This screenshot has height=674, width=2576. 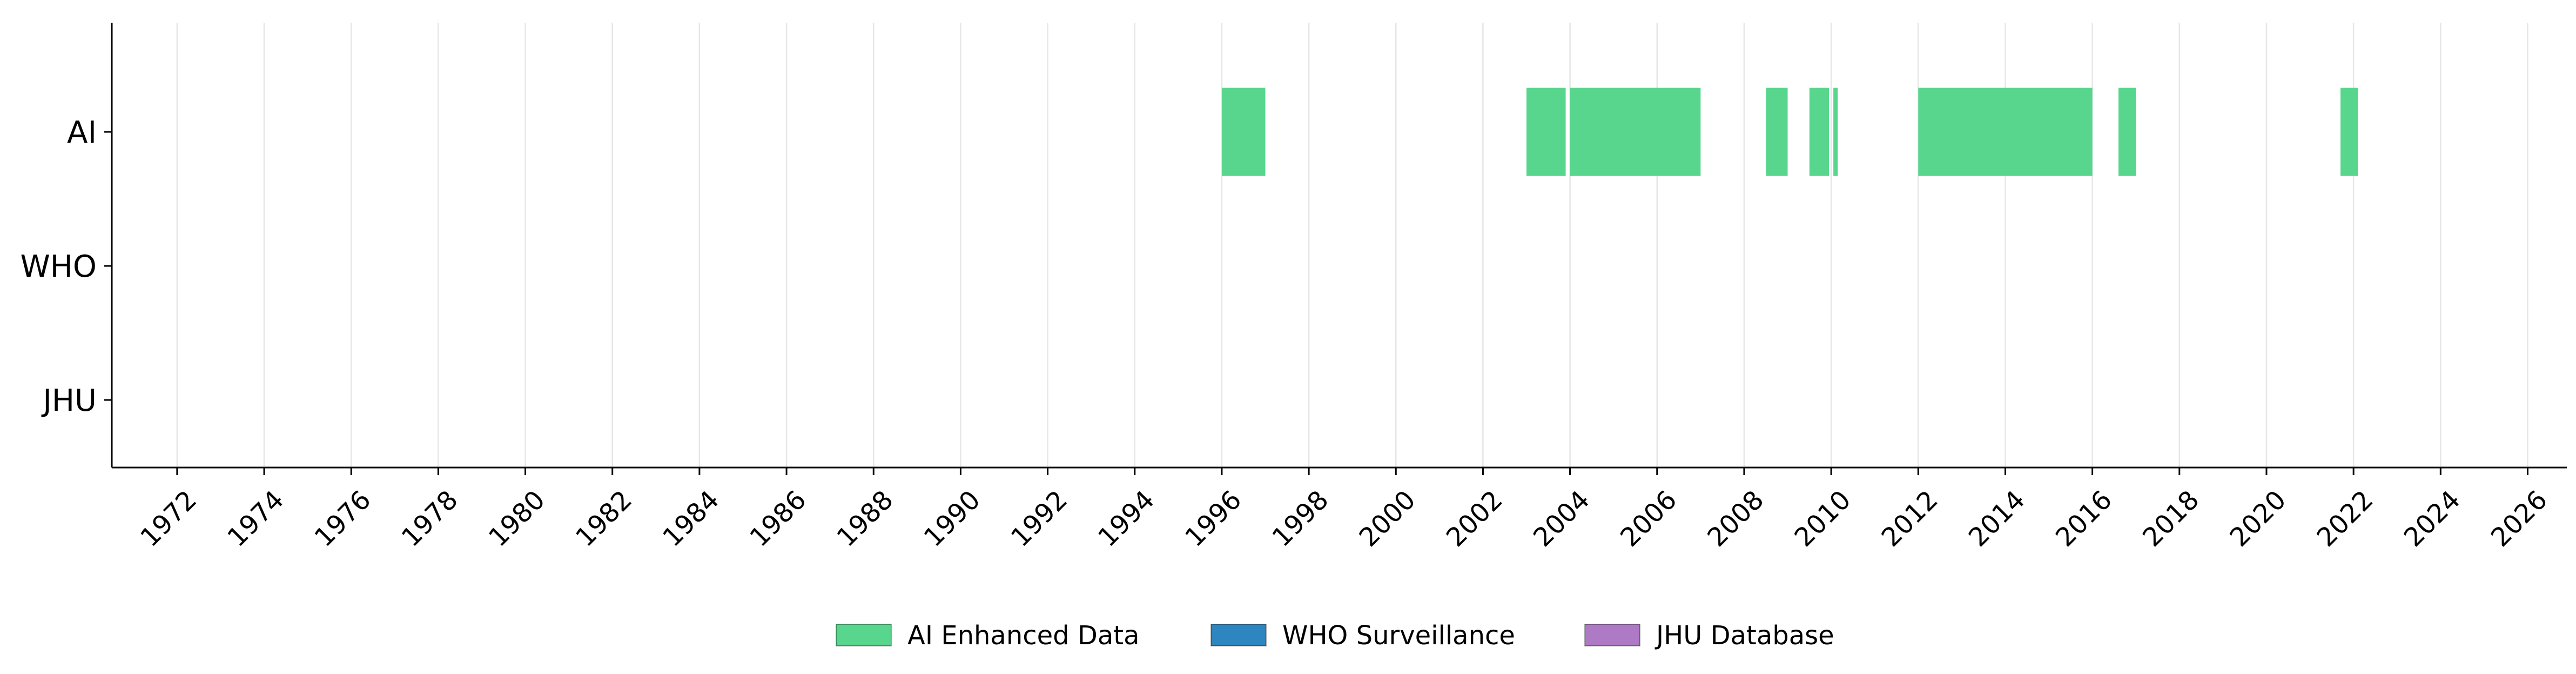 I want to click on x-tick-label-1974: 1974, so click(x=255, y=519).